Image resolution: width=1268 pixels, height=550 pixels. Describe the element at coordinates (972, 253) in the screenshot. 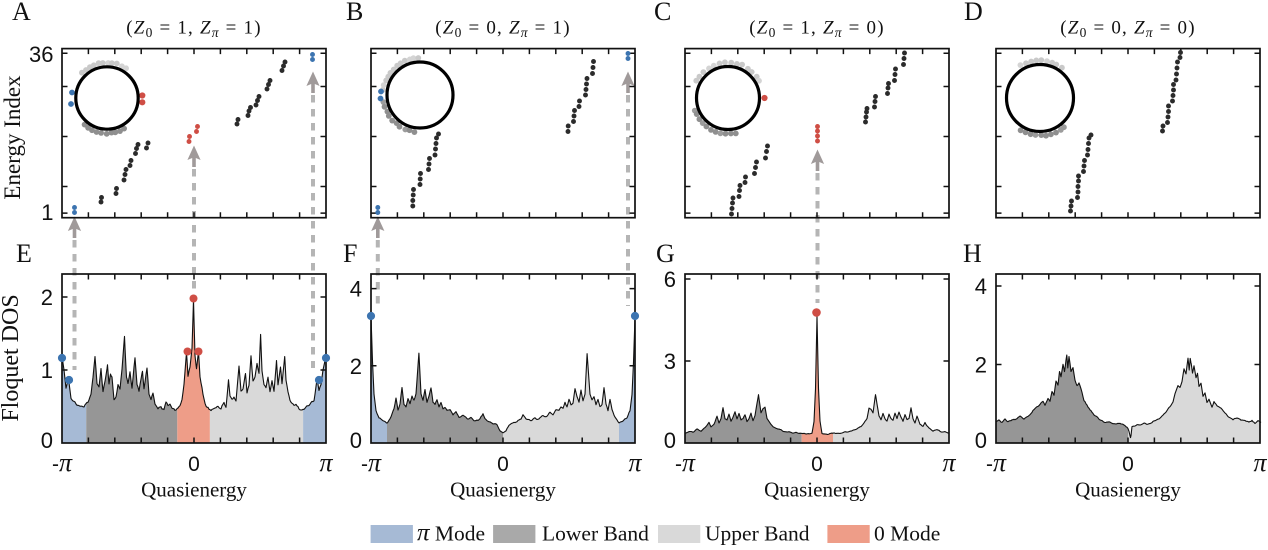

I see `svg-text: H` at that location.